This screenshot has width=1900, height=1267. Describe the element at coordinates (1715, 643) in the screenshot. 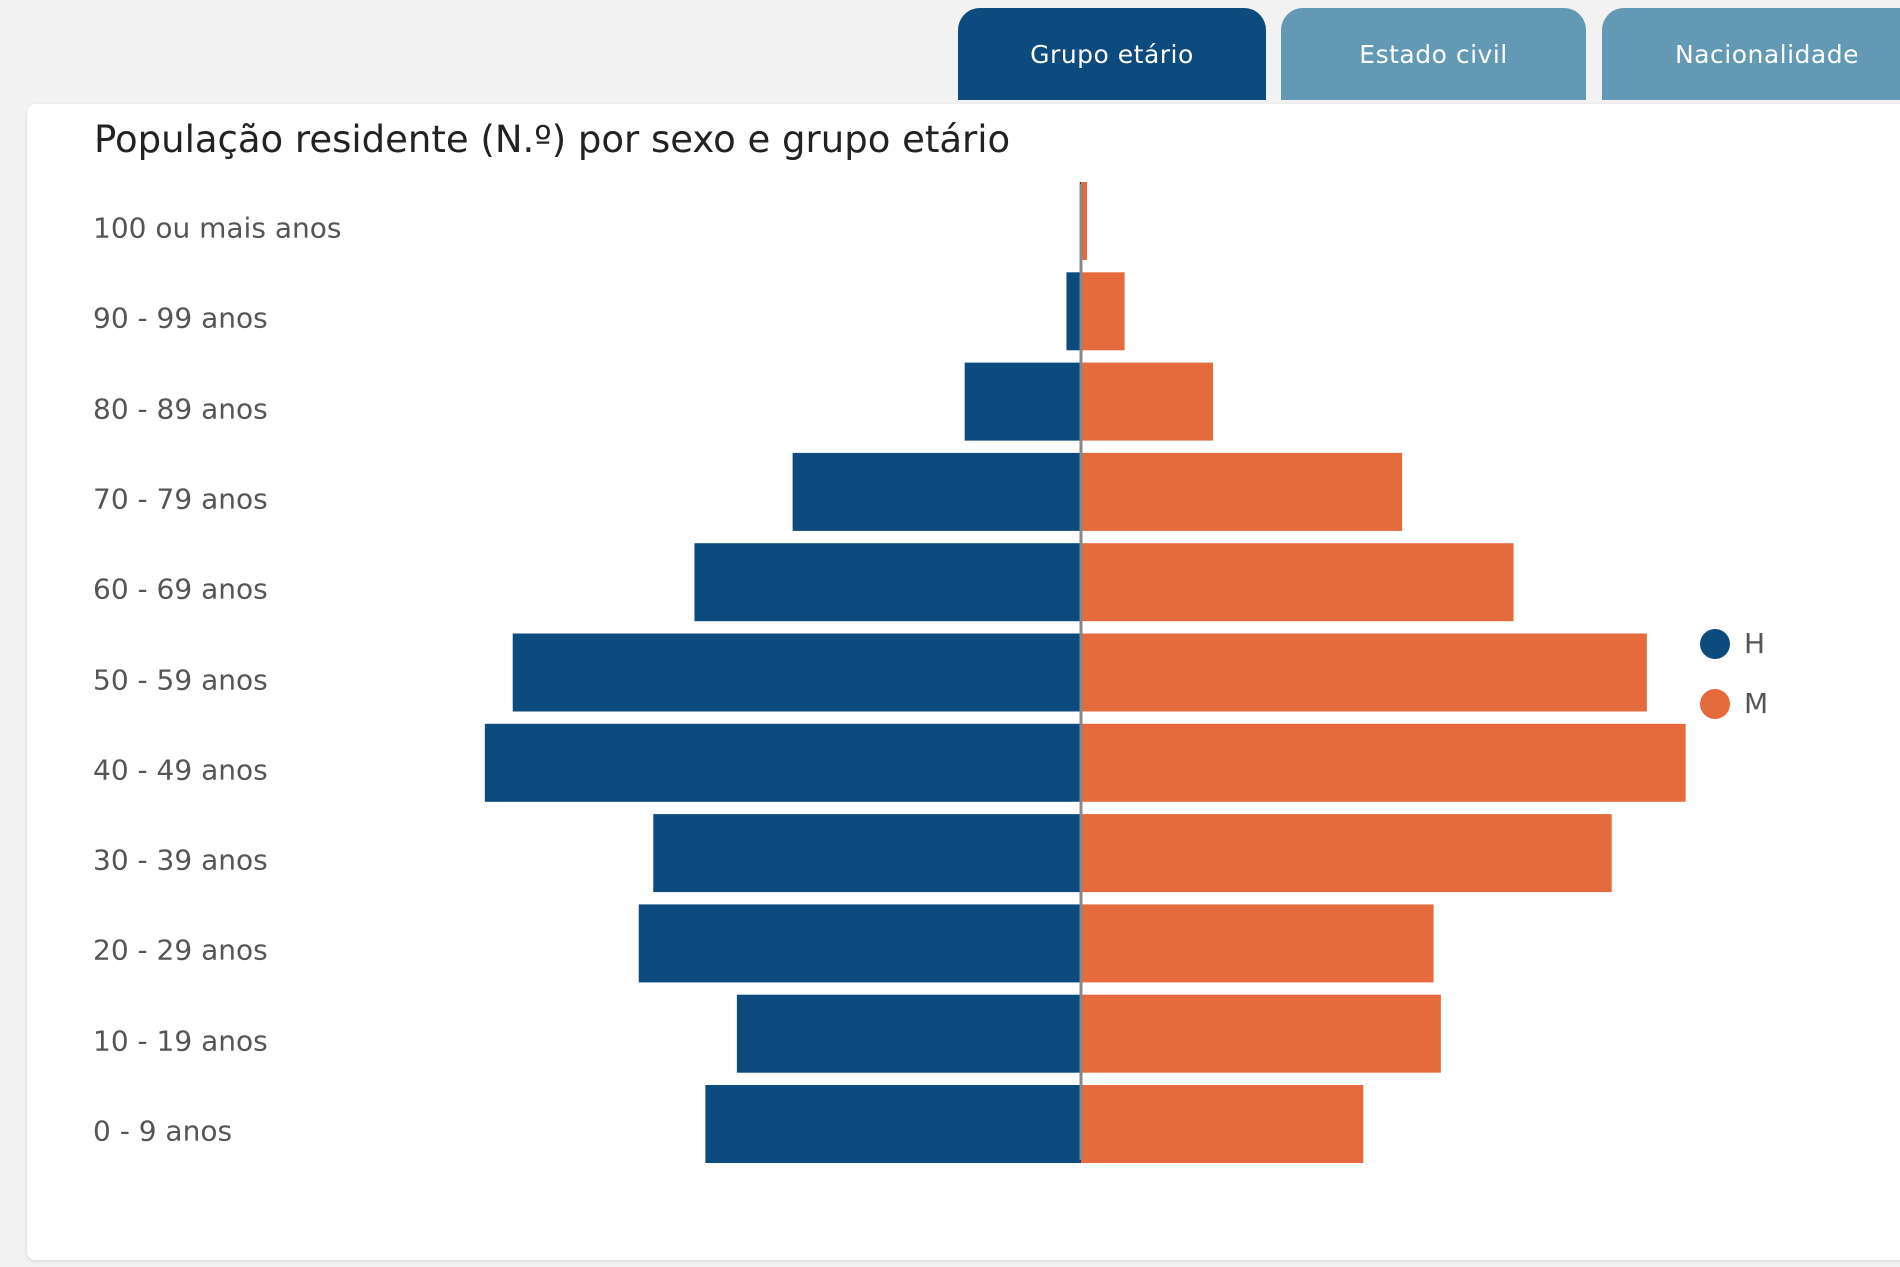

I see `legend-dot-h-icon` at that location.